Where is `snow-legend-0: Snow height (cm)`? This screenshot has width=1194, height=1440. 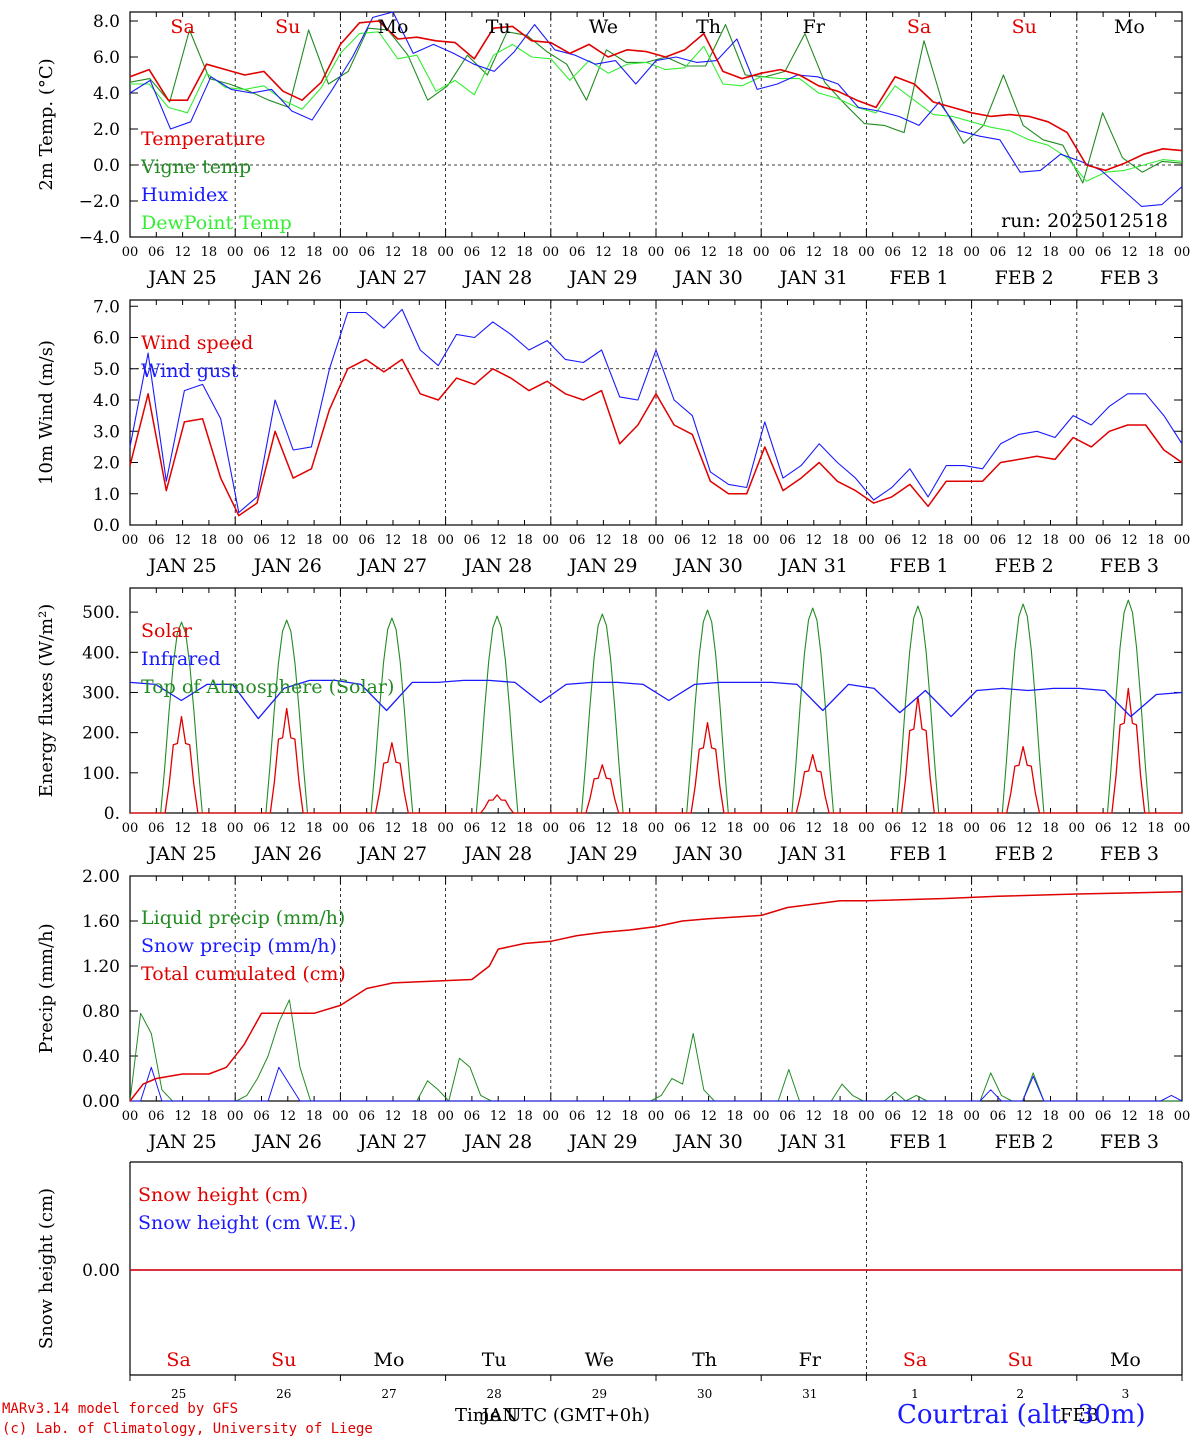
snow-legend-0: Snow height (cm) is located at coordinates (223, 1195).